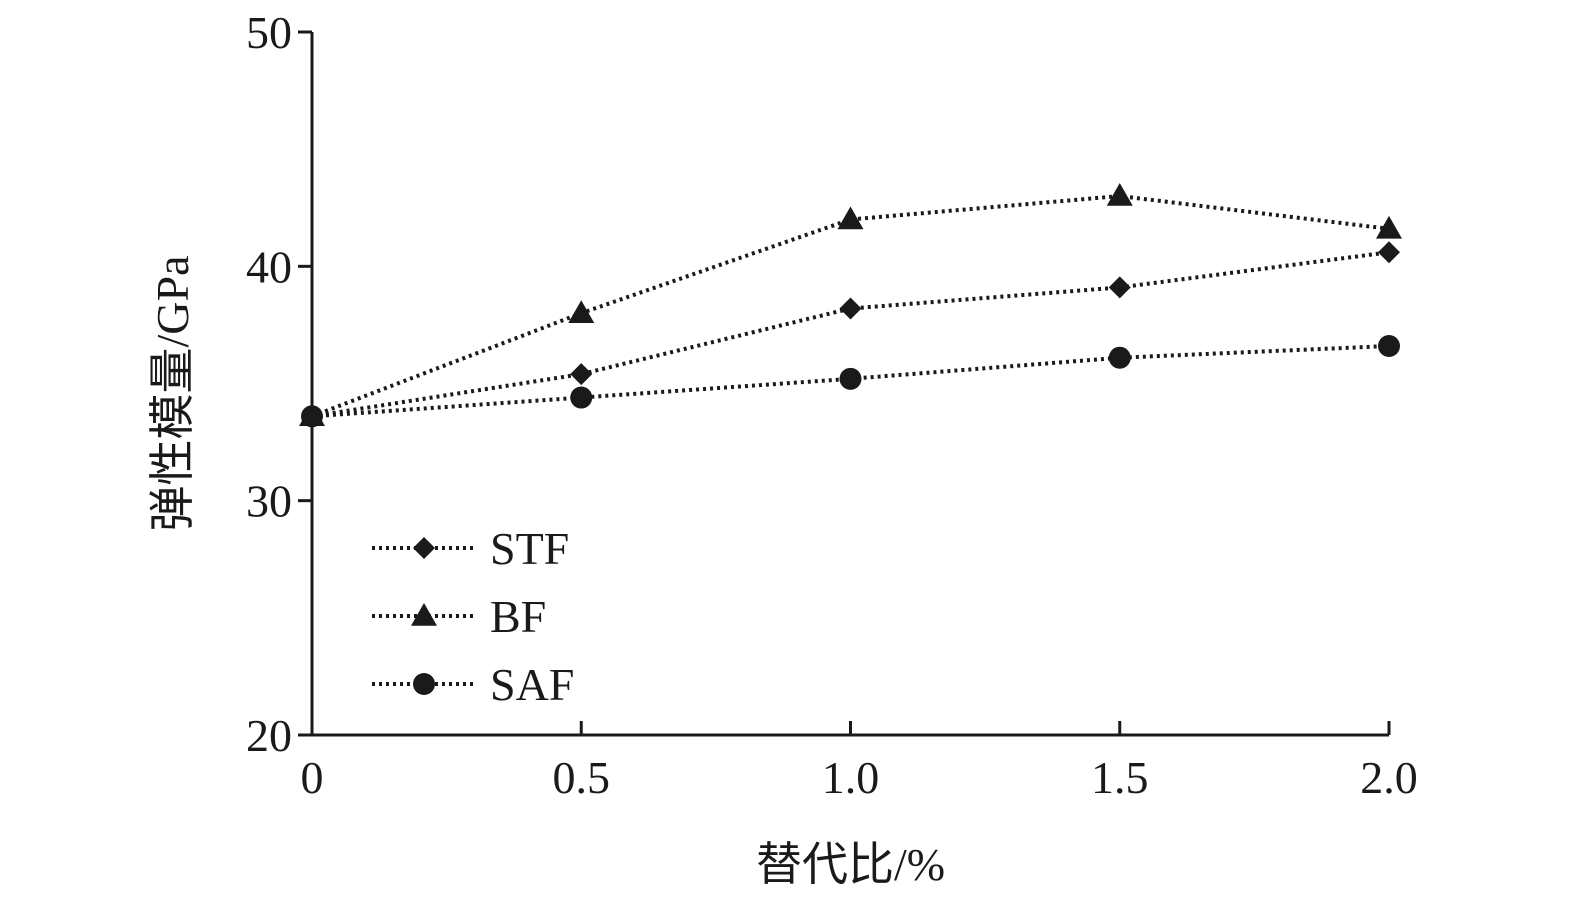 This screenshot has width=1575, height=905. What do you see at coordinates (470, 548) in the screenshot?
I see `legend-item-stf: STF` at bounding box center [470, 548].